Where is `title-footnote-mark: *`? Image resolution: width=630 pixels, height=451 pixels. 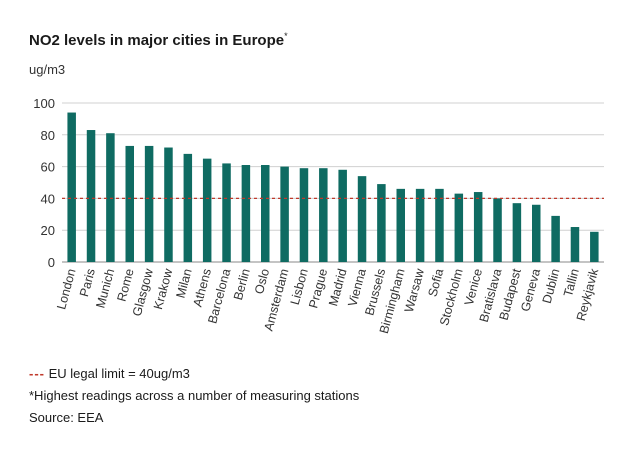 title-footnote-mark: * is located at coordinates (286, 36).